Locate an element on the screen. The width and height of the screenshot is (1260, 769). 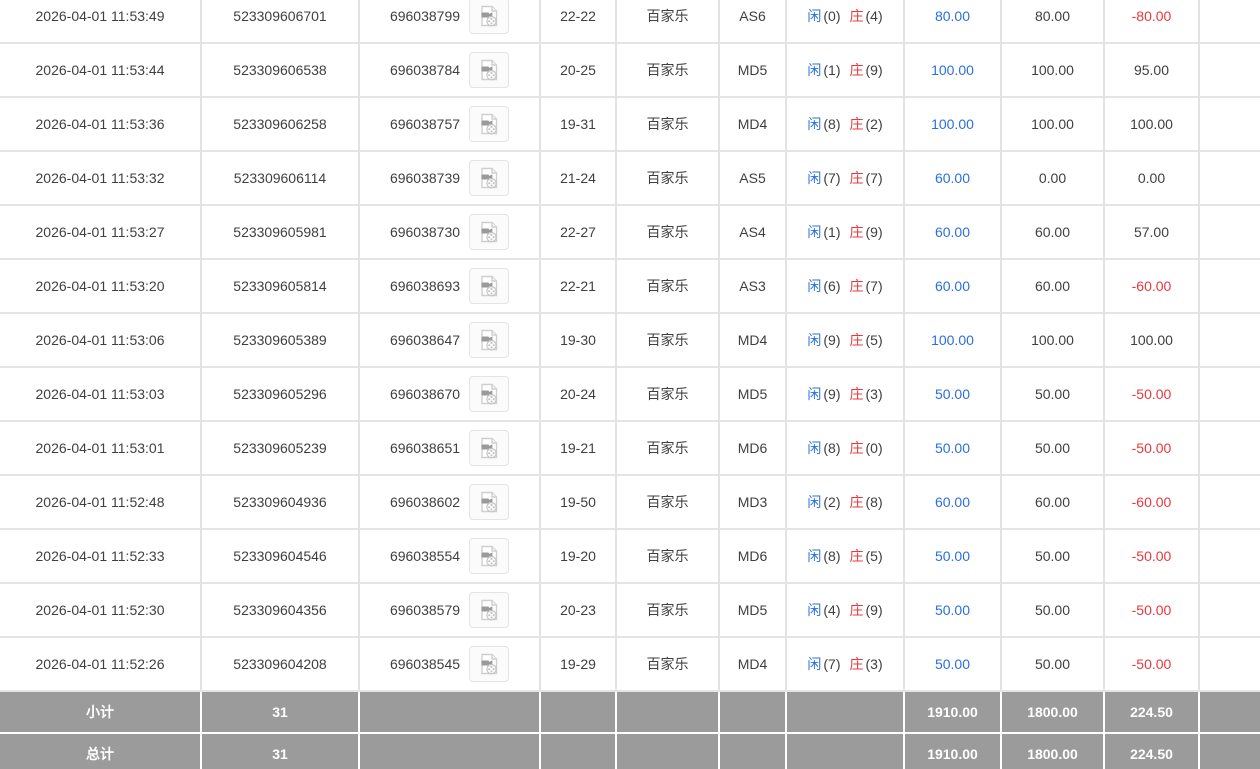
round-number: 696038757 is located at coordinates (425, 124).